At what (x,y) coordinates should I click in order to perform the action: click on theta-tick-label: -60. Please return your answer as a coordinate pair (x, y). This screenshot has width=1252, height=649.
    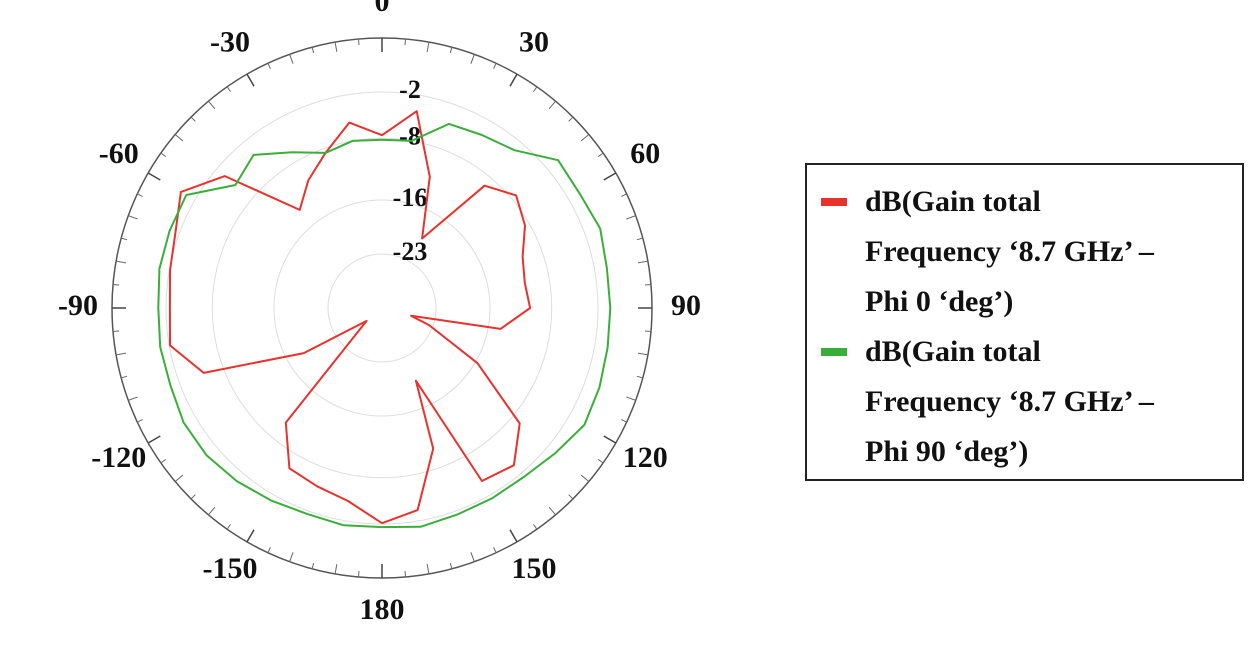
    Looking at the image, I should click on (119, 153).